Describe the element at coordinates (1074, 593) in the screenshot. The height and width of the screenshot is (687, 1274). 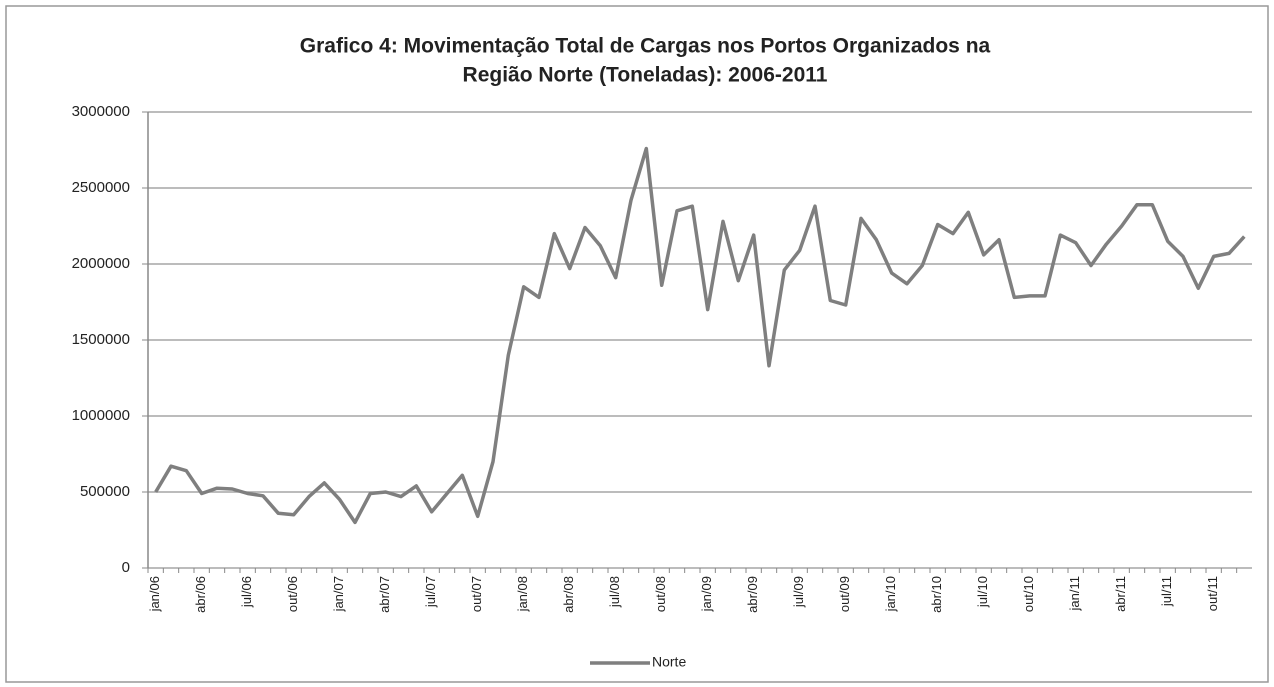
I see `x-tick-label: jan/11` at that location.